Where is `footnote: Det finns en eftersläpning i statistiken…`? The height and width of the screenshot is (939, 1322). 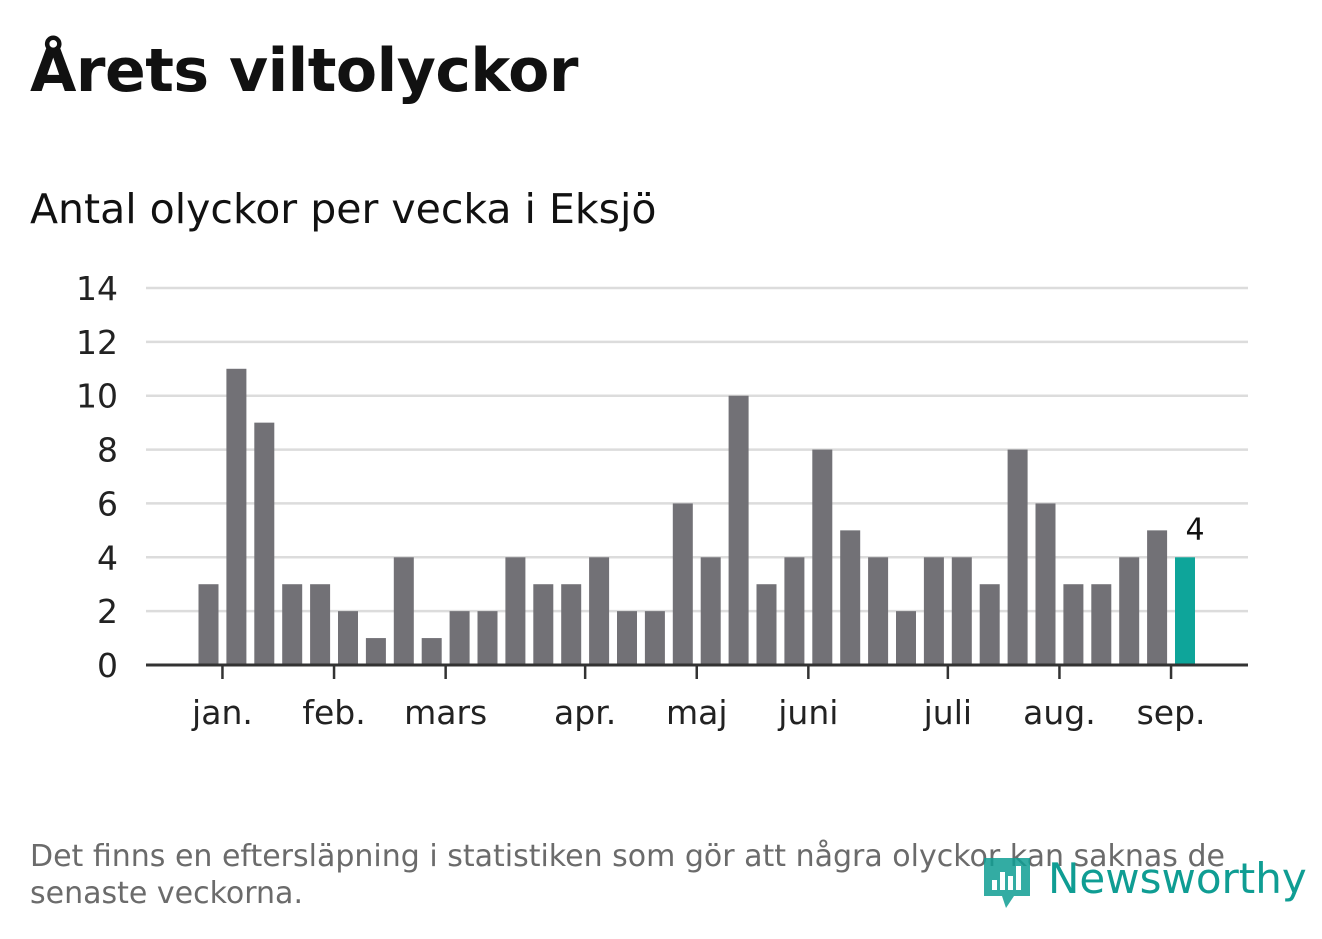 footnote: Det finns en eftersläpning i statistiken… is located at coordinates (627, 875).